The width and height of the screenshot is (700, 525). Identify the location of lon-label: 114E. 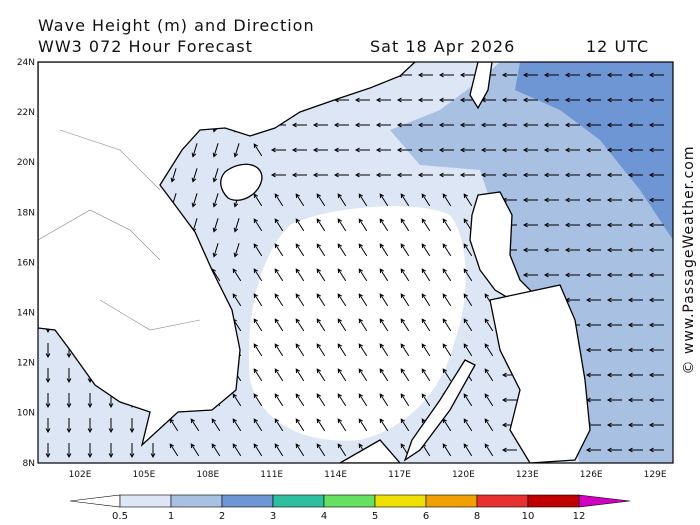
(335, 475).